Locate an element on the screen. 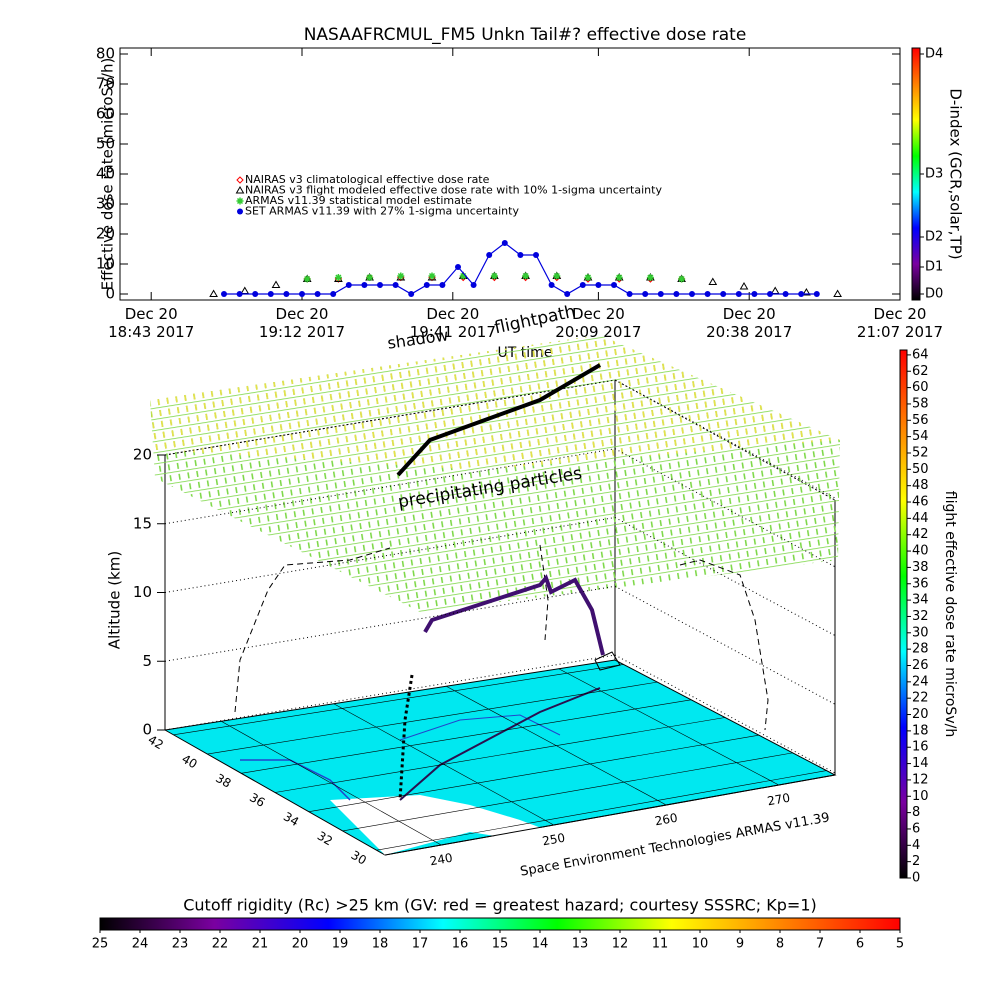 The width and height of the screenshot is (1000, 1000). colorbar-tick-label: 48 is located at coordinates (920, 485).